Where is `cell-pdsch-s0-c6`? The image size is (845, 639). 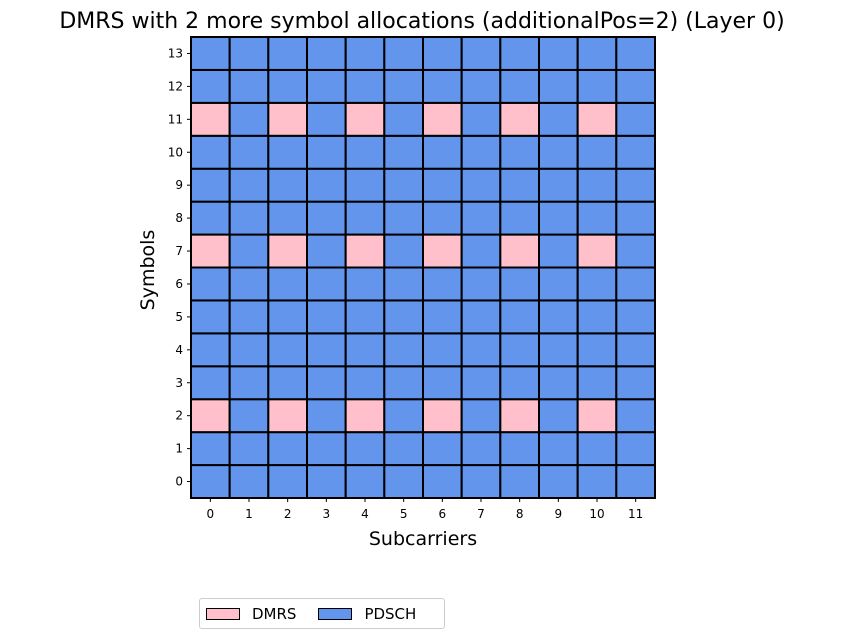
cell-pdsch-s0-c6 is located at coordinates (442, 482).